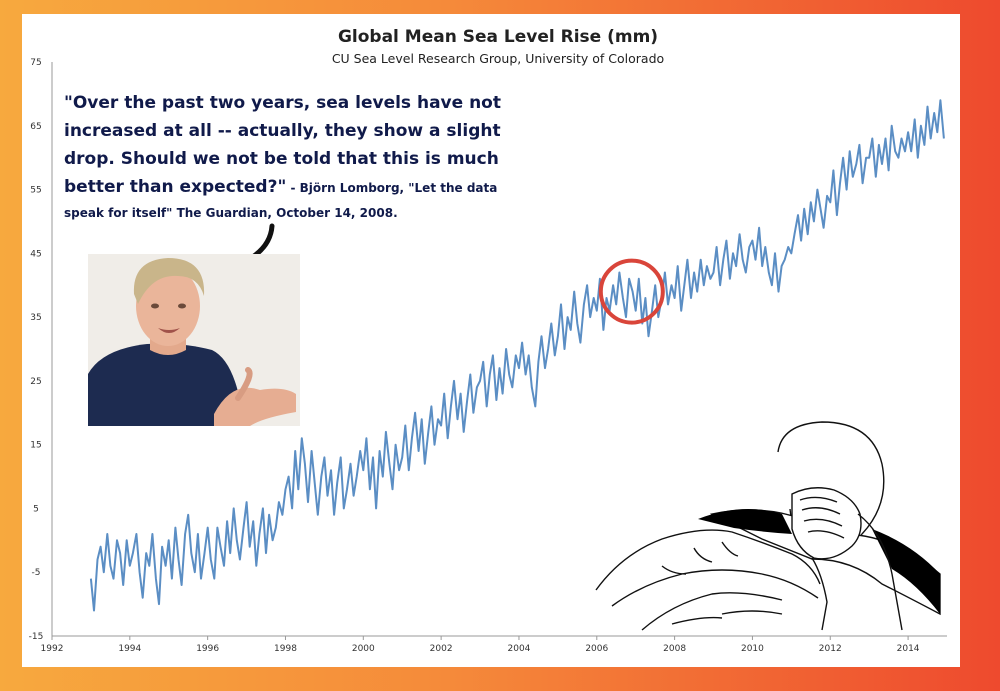 The width and height of the screenshot is (1000, 691). Describe the element at coordinates (36, 637) in the screenshot. I see `y-tick-label: -15` at that location.